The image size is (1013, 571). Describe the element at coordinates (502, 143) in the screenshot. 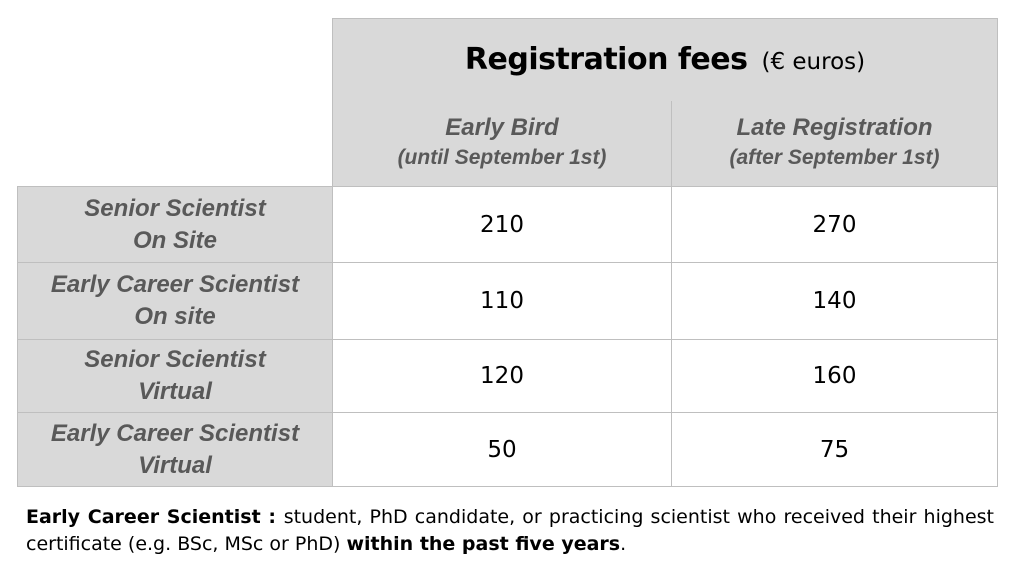

I see `column-header-early-bird: Early Bird (until September 1st)` at that location.